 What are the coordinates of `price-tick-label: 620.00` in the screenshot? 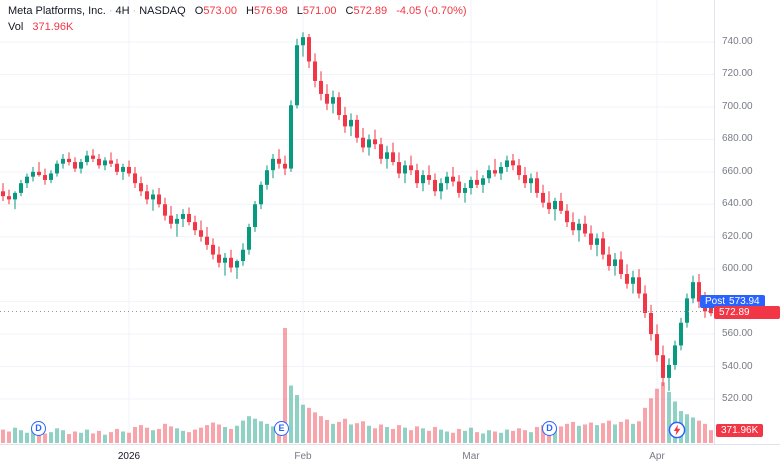 It's located at (737, 236).